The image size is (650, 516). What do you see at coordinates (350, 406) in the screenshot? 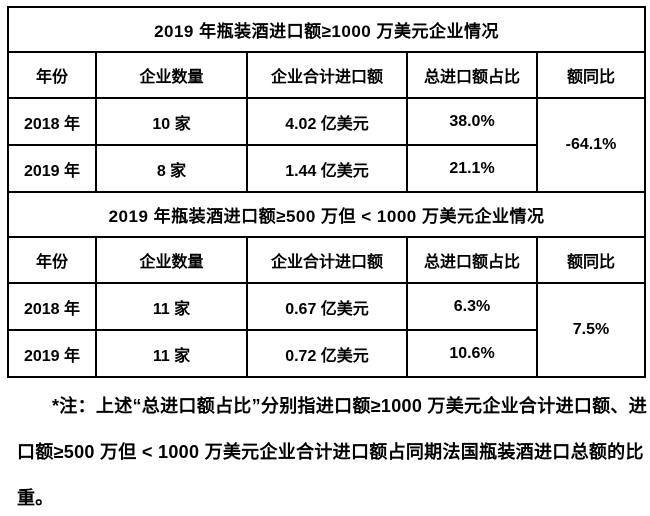
I see `footnote-line-1: *注：上述“总进口额占比”分别指进口额≥1000 万美元企业合计进口额、进` at bounding box center [350, 406].